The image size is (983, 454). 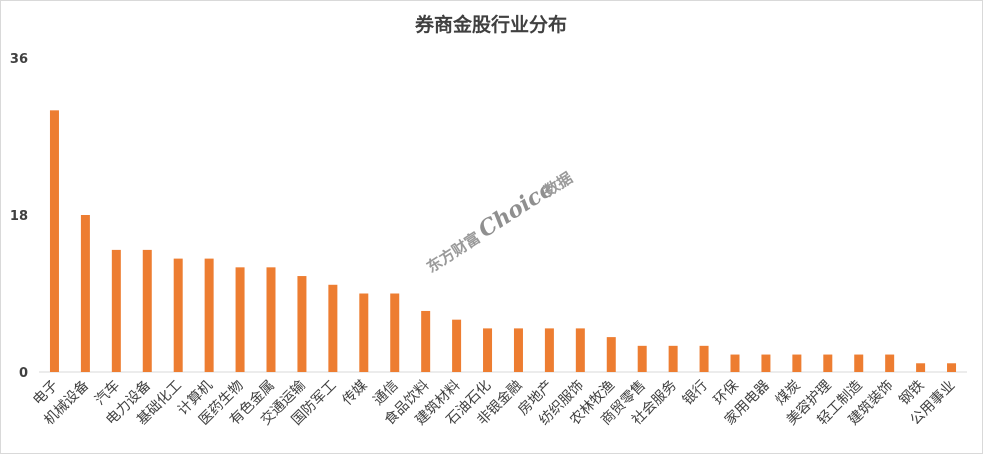 I want to click on watermark-text-1: 东方财富, so click(x=453, y=253).